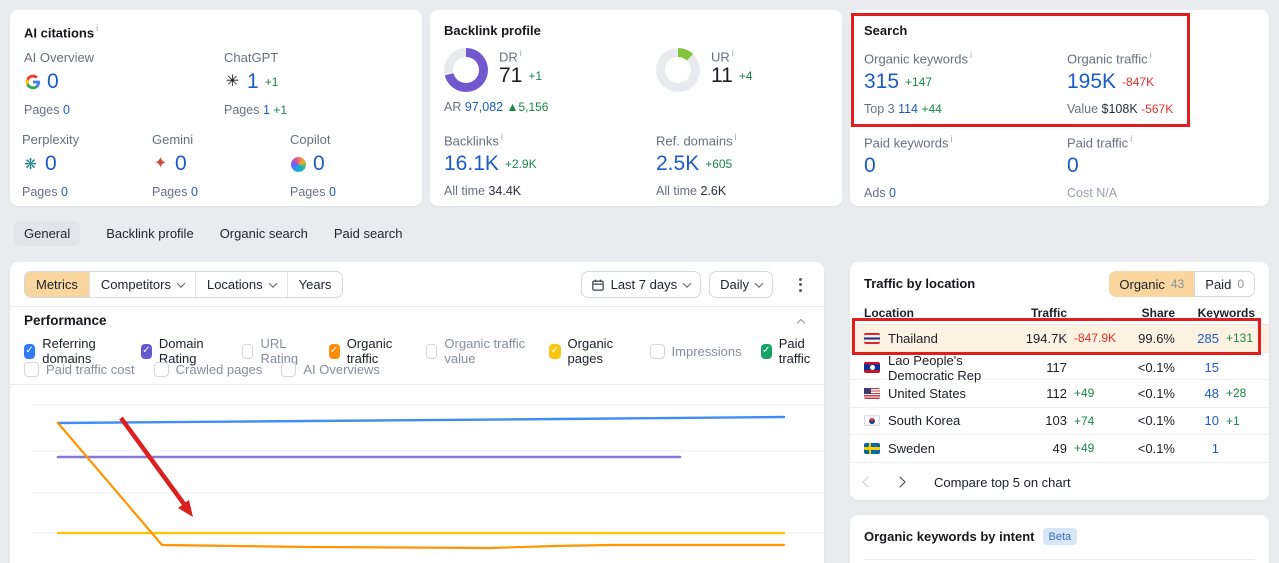 Image resolution: width=1279 pixels, height=563 pixels. Describe the element at coordinates (181, 351) in the screenshot. I see `checkbox-domain-rating: ✓ Domain Rating` at that location.